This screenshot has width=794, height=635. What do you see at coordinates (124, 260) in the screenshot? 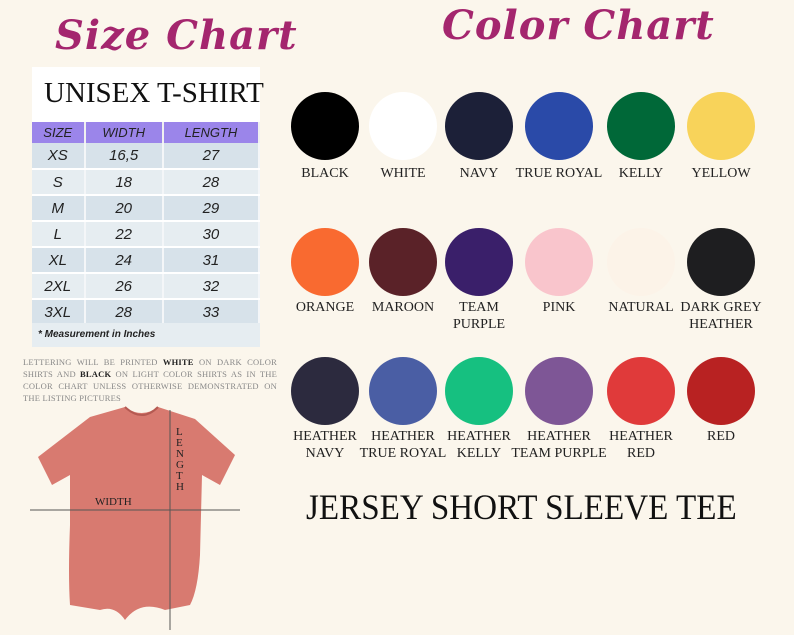
I see `size-cell: 24` at bounding box center [124, 260].